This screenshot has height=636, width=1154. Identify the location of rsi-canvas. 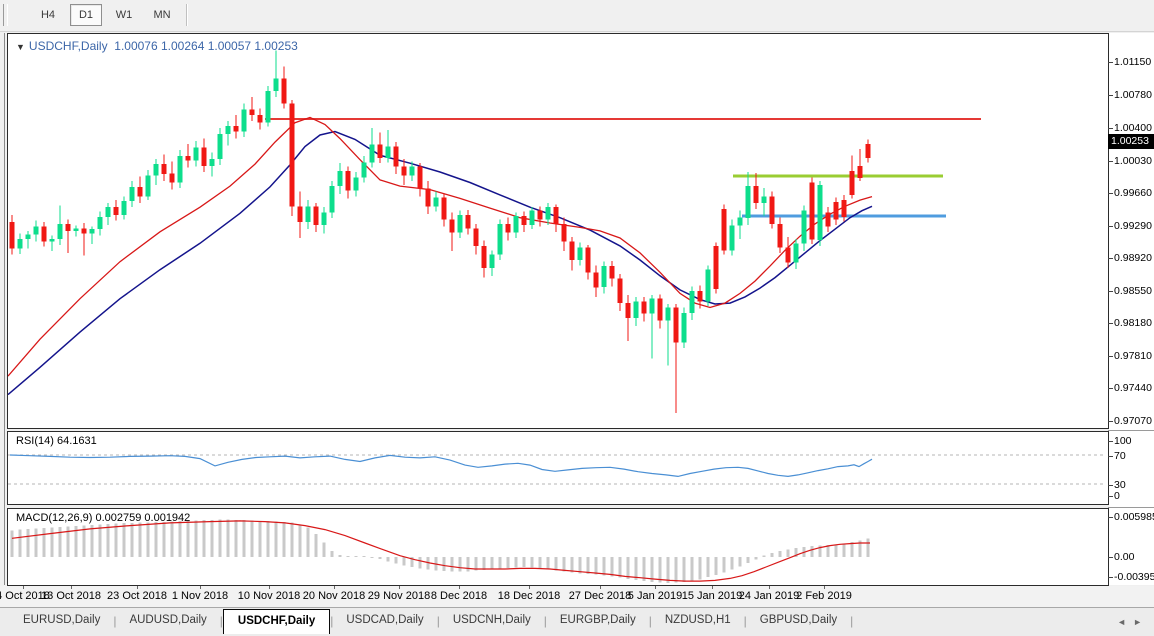
(557, 467).